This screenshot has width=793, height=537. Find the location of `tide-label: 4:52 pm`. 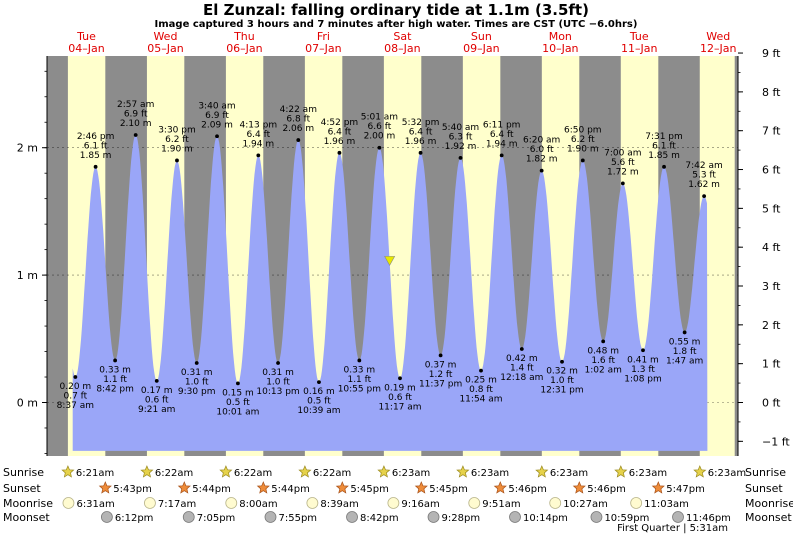

tide-label: 4:52 pm is located at coordinates (340, 123).